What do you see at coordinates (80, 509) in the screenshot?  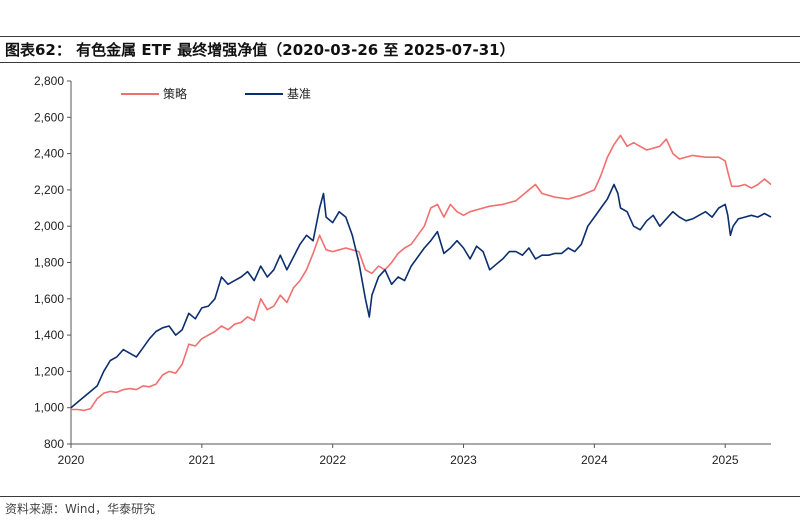 I see `source-note: 资料来源：Wind，华泰研究` at bounding box center [80, 509].